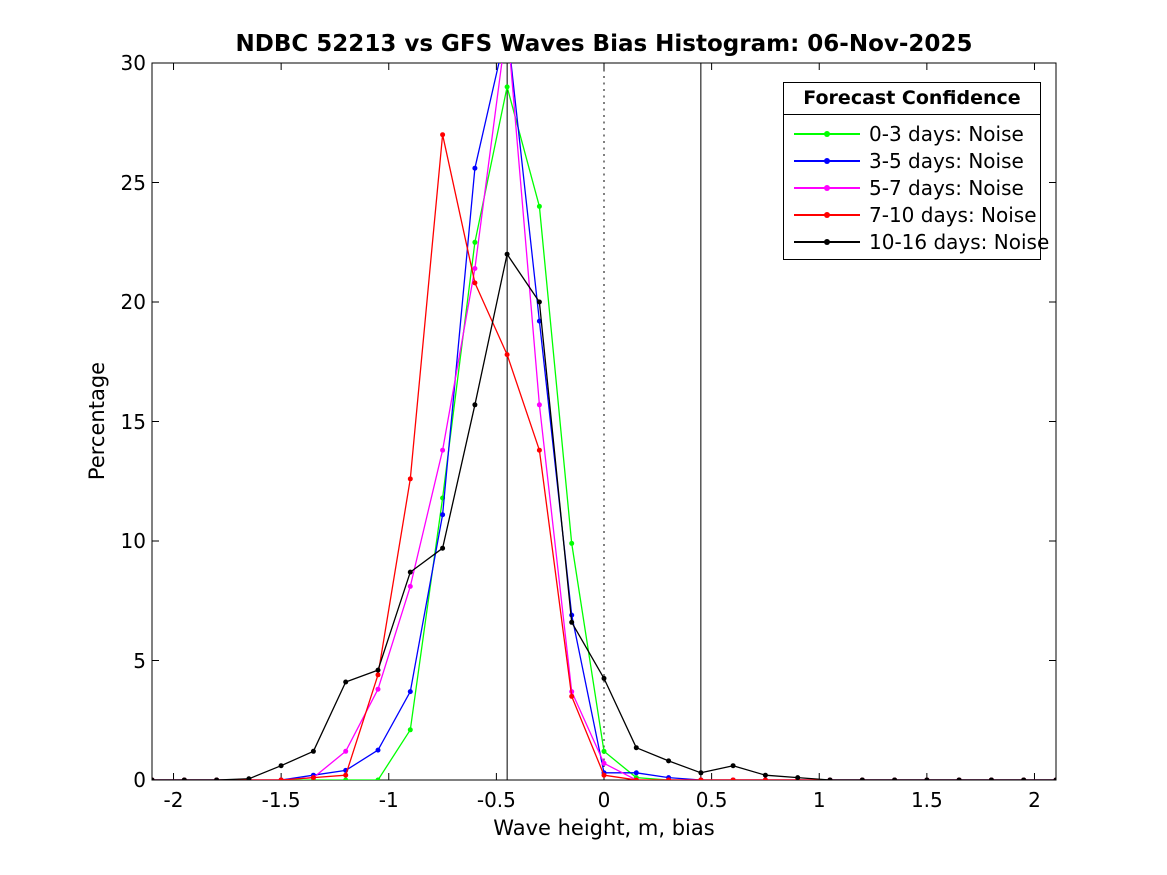  What do you see at coordinates (926, 800) in the screenshot?
I see `x-tick-label-1.5: 1.5` at bounding box center [926, 800].